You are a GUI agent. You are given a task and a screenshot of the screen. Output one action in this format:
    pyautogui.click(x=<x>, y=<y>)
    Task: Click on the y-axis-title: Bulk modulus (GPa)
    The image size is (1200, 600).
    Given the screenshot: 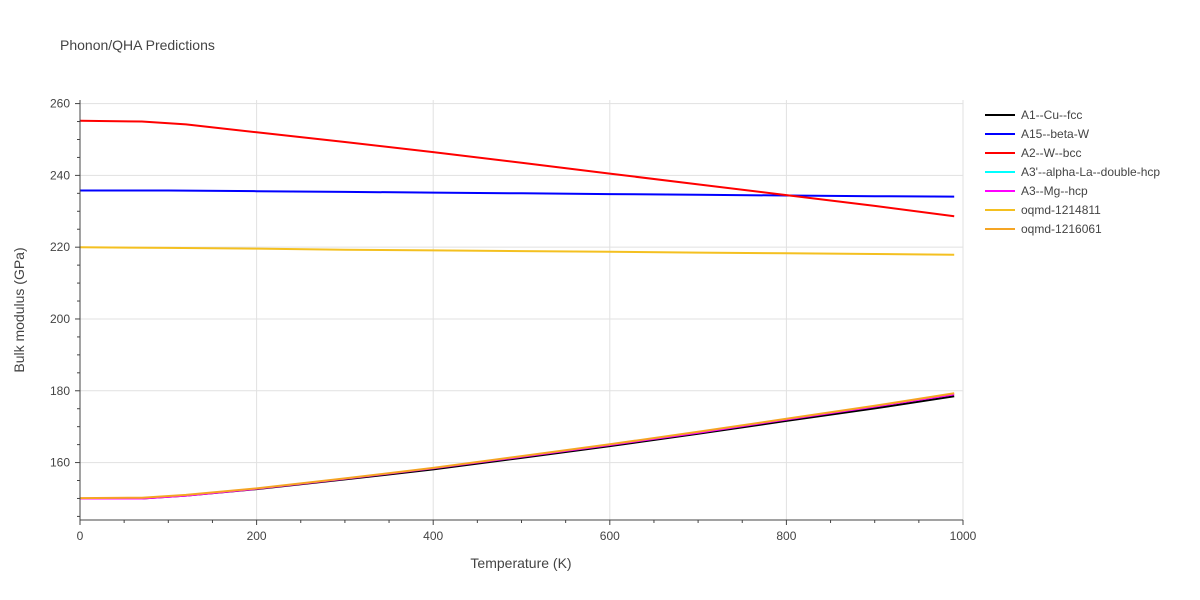 What is the action you would take?
    pyautogui.click(x=19, y=309)
    